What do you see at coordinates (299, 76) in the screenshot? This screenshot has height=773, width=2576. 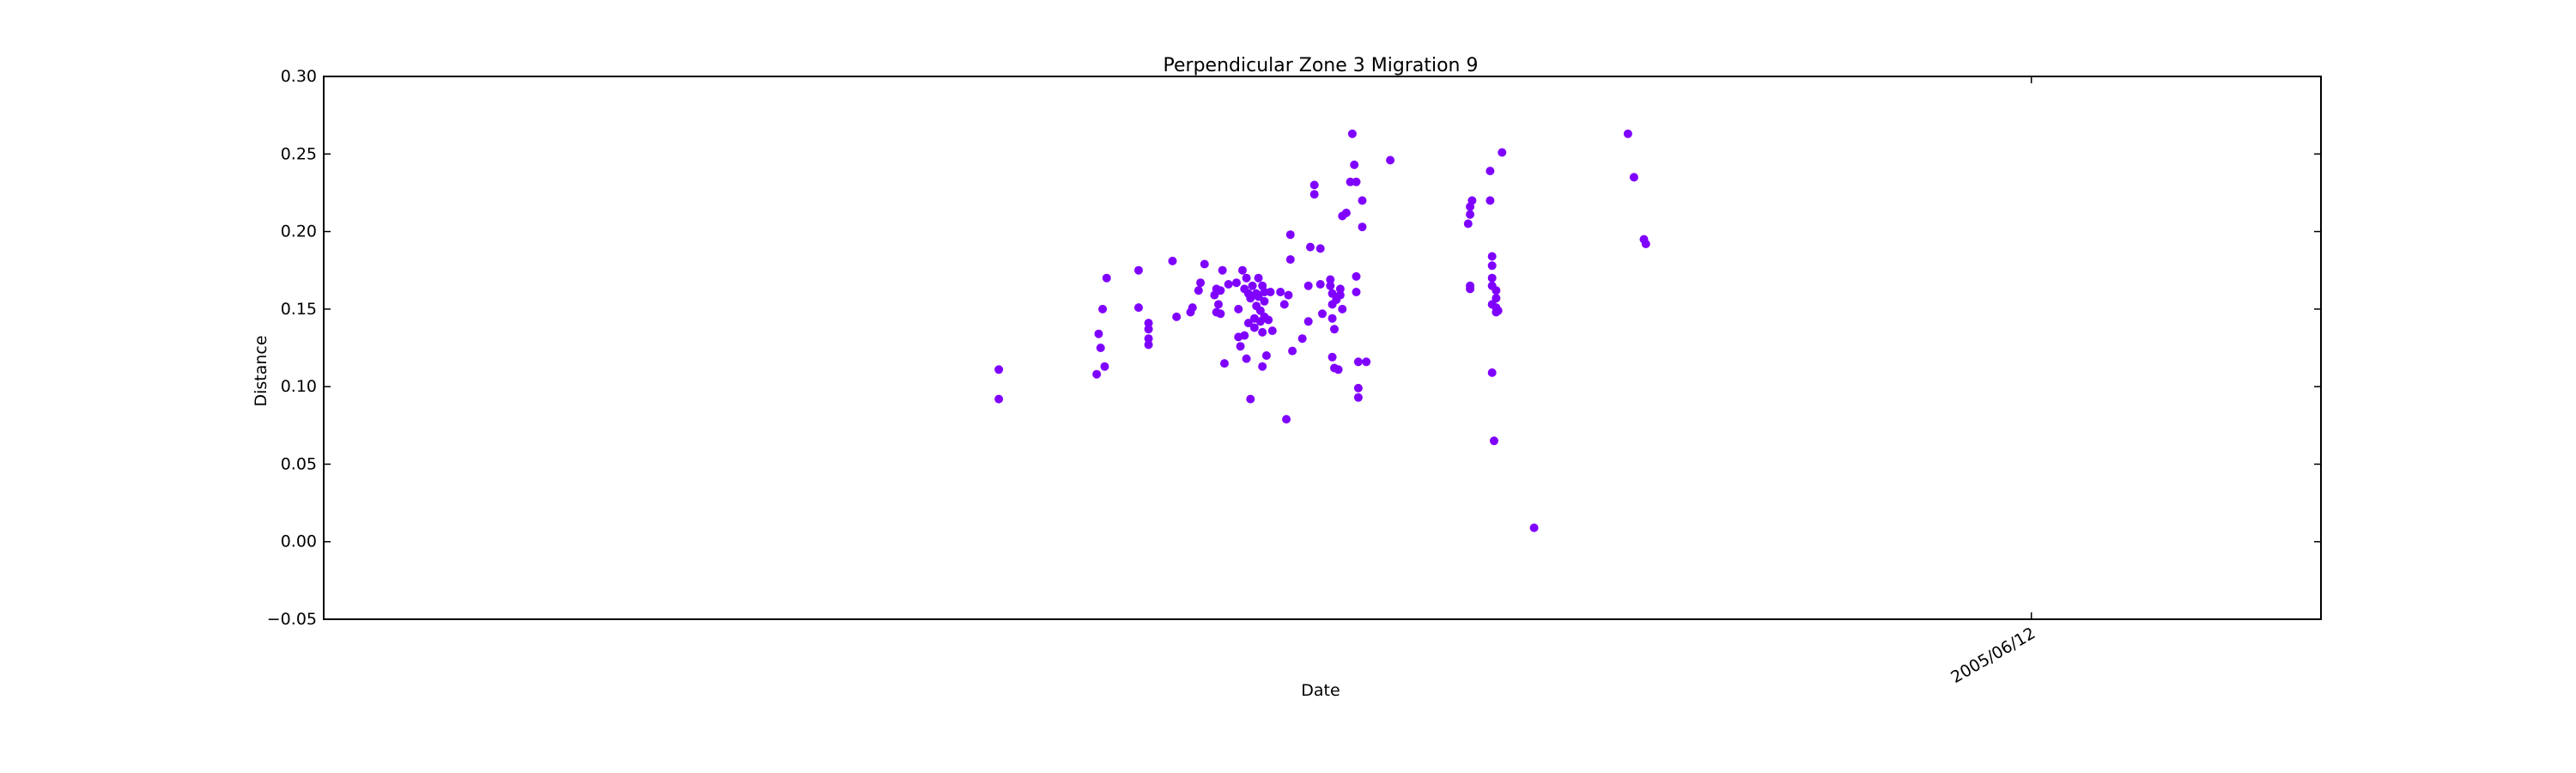 I see `y-tick-label: 0.30` at bounding box center [299, 76].